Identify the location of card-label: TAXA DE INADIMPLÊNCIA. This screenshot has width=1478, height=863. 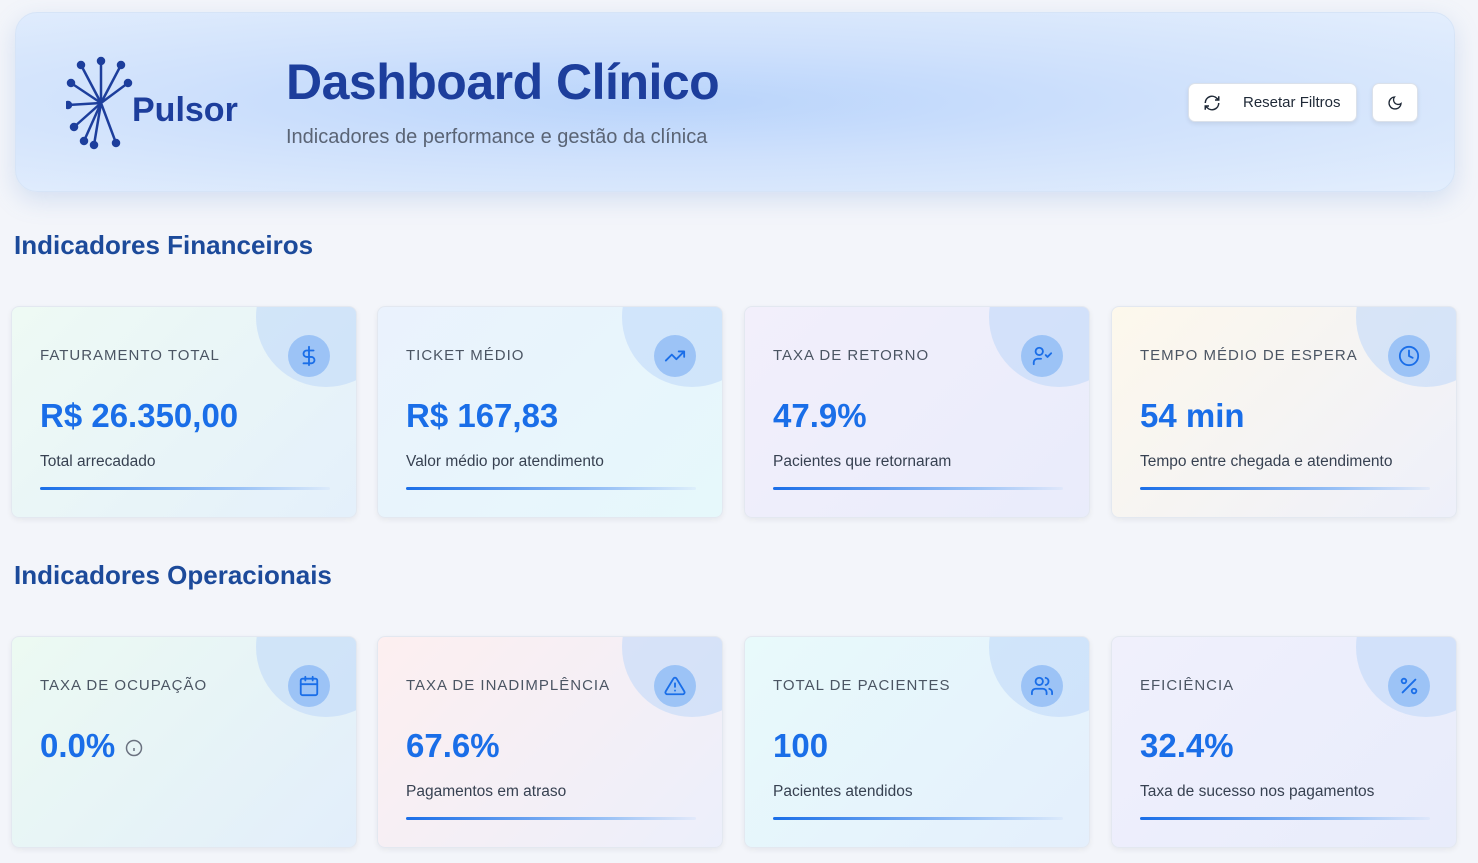
(508, 685).